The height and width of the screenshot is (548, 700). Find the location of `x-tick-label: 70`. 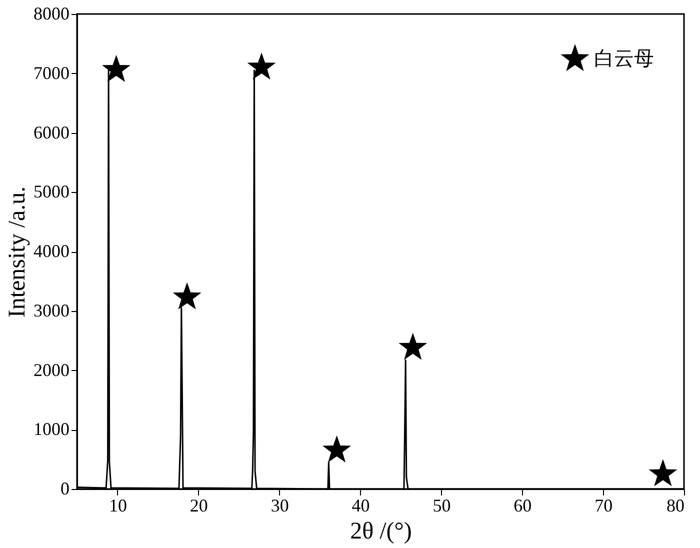

x-tick-label: 70 is located at coordinates (603, 506).